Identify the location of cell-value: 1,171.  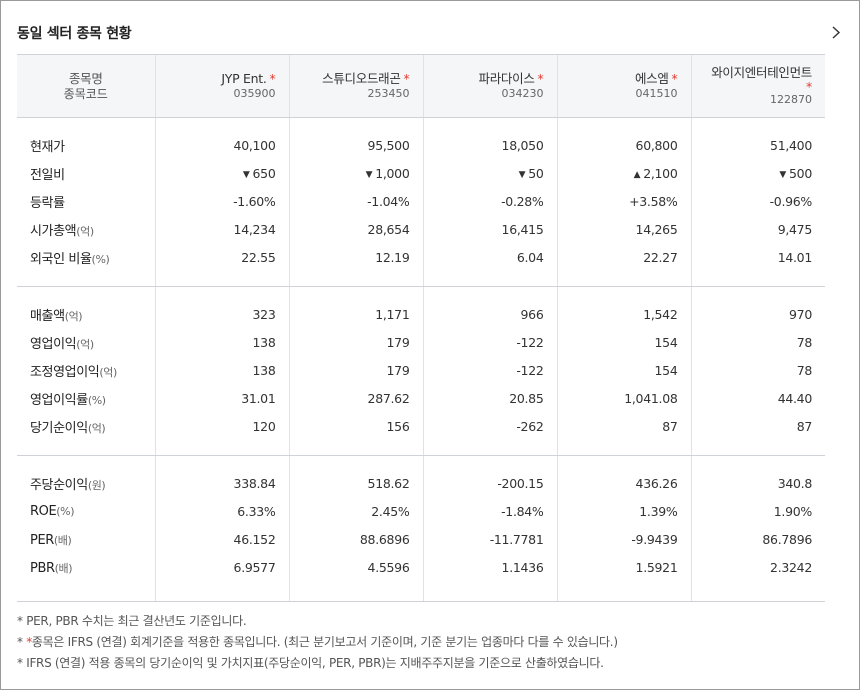
(355, 314).